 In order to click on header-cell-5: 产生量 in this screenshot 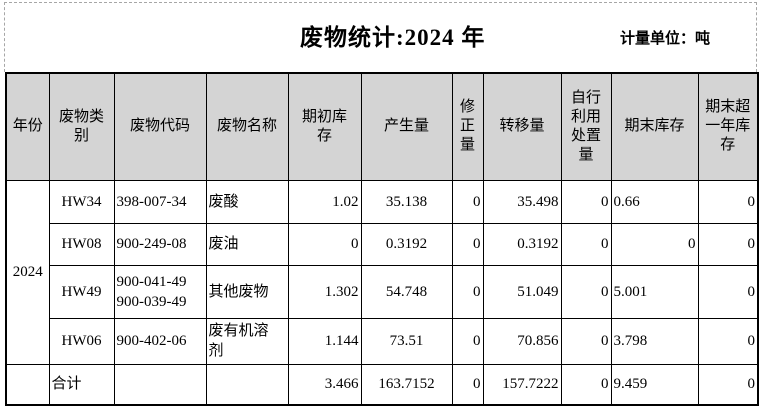, I will do `click(406, 126)`.